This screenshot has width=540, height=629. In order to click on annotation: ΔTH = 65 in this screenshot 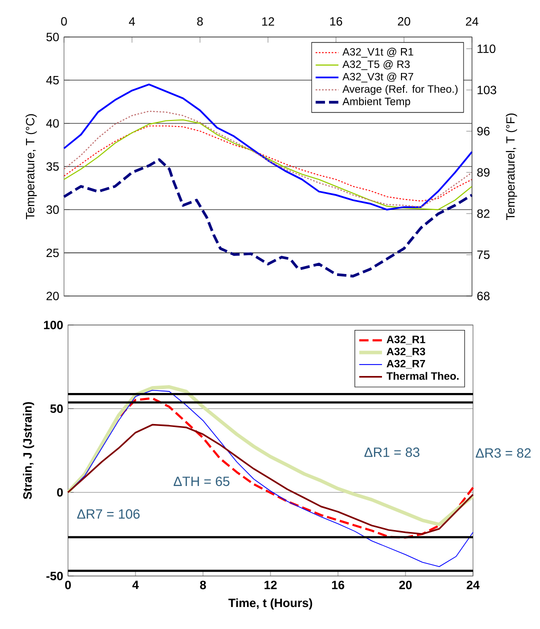, I will do `click(202, 481)`.